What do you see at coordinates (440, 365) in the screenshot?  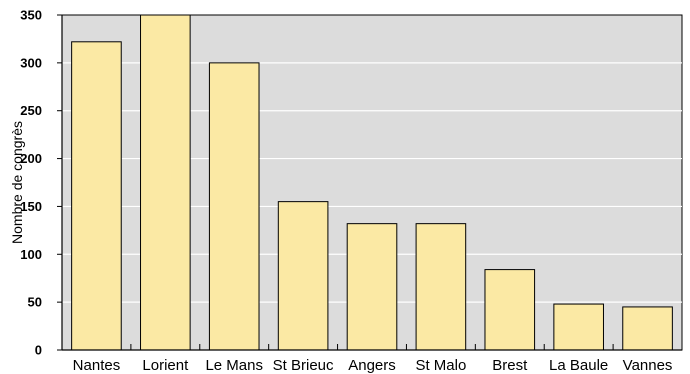 I see `x-tick-label: St Malo` at bounding box center [440, 365].